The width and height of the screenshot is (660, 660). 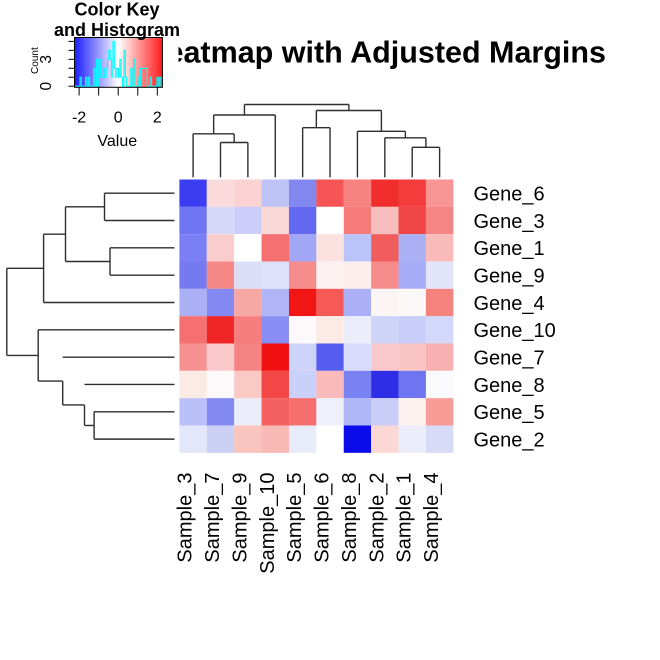 I want to click on svg-text: Gene_2, so click(x=509, y=440).